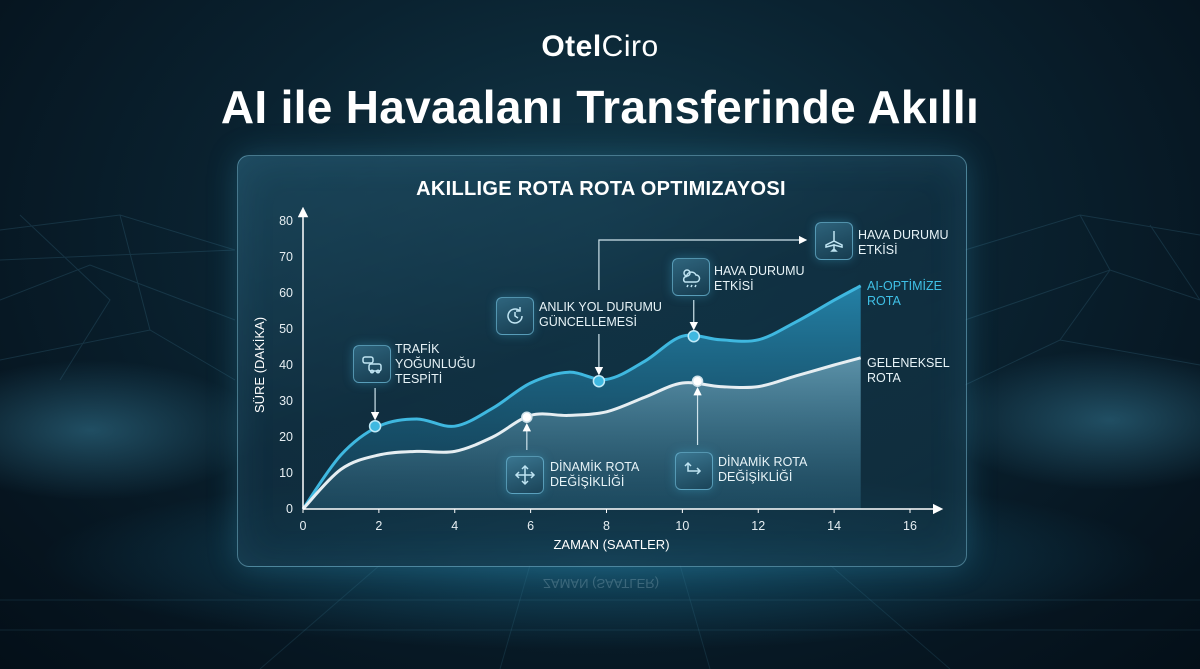  What do you see at coordinates (286, 221) in the screenshot?
I see `y-tick-label: 80` at bounding box center [286, 221].